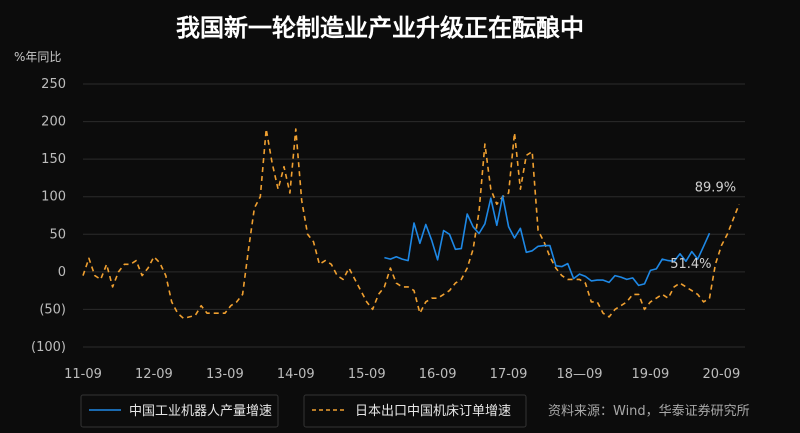  What do you see at coordinates (62, 272) in the screenshot?
I see `y-tick-label: 0` at bounding box center [62, 272].